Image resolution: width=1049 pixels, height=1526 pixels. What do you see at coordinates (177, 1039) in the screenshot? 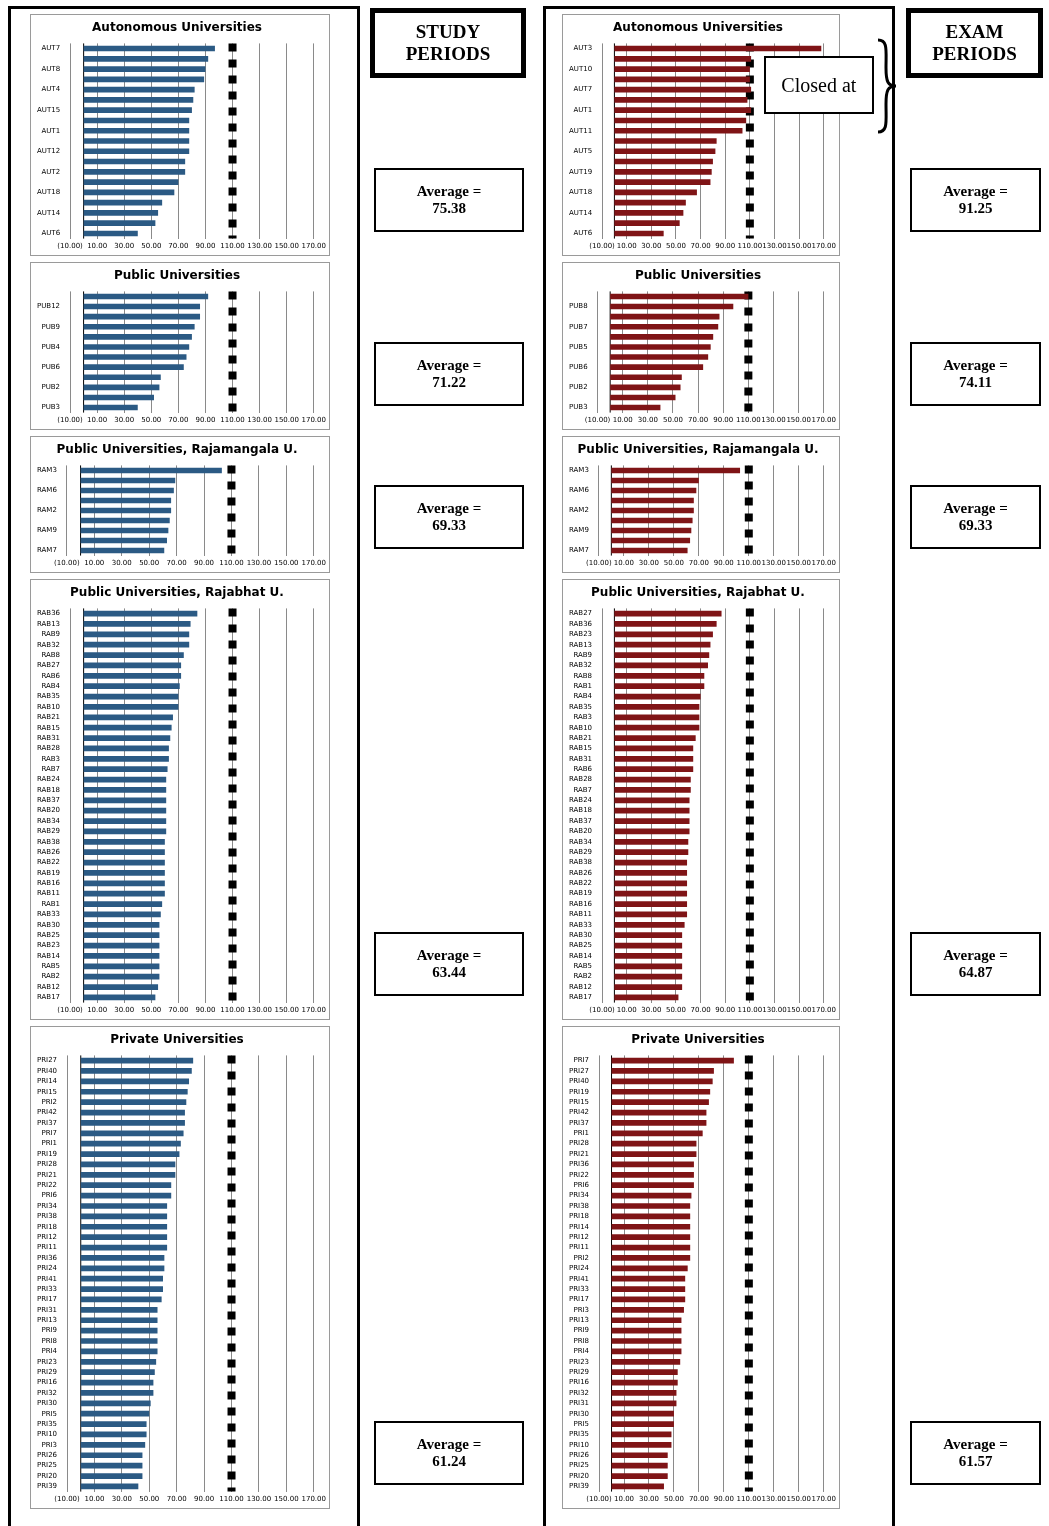
I see `chart-title: Private Universities` at bounding box center [177, 1039].